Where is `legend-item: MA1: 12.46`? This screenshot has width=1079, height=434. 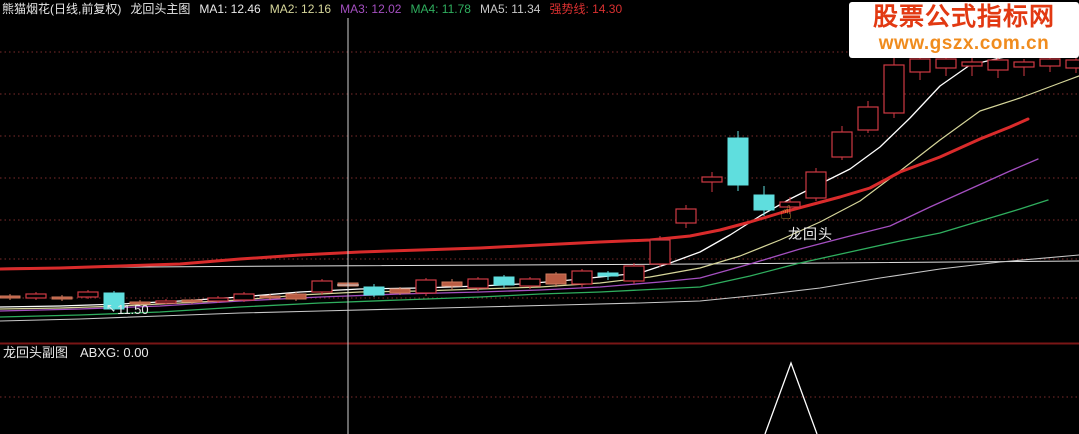 legend-item: MA1: 12.46 is located at coordinates (230, 9).